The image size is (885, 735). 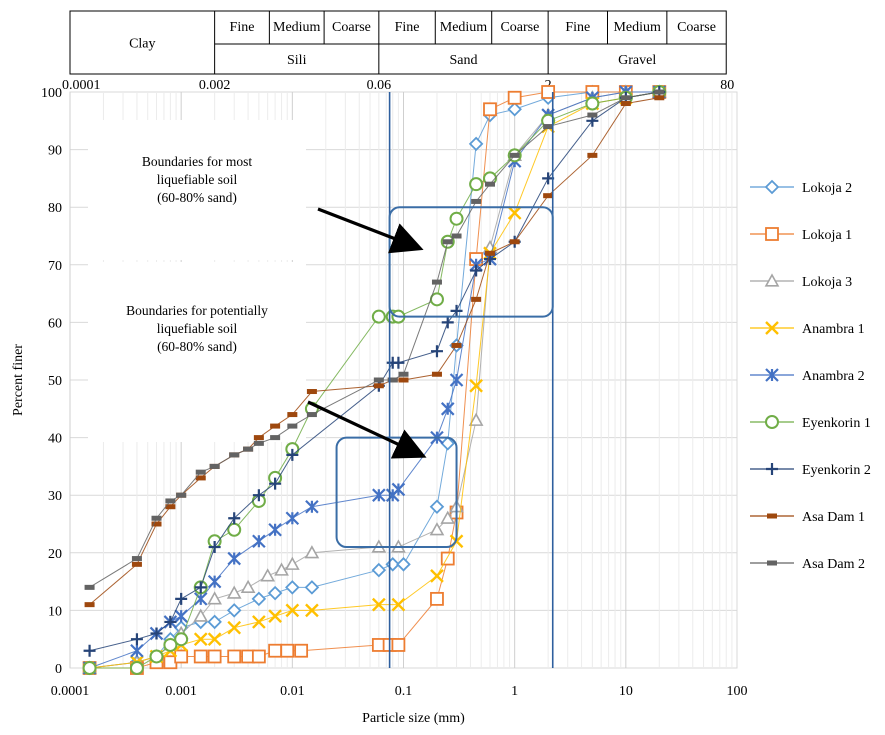 What do you see at coordinates (55, 496) in the screenshot?
I see `y-tick-label: 30` at bounding box center [55, 496].